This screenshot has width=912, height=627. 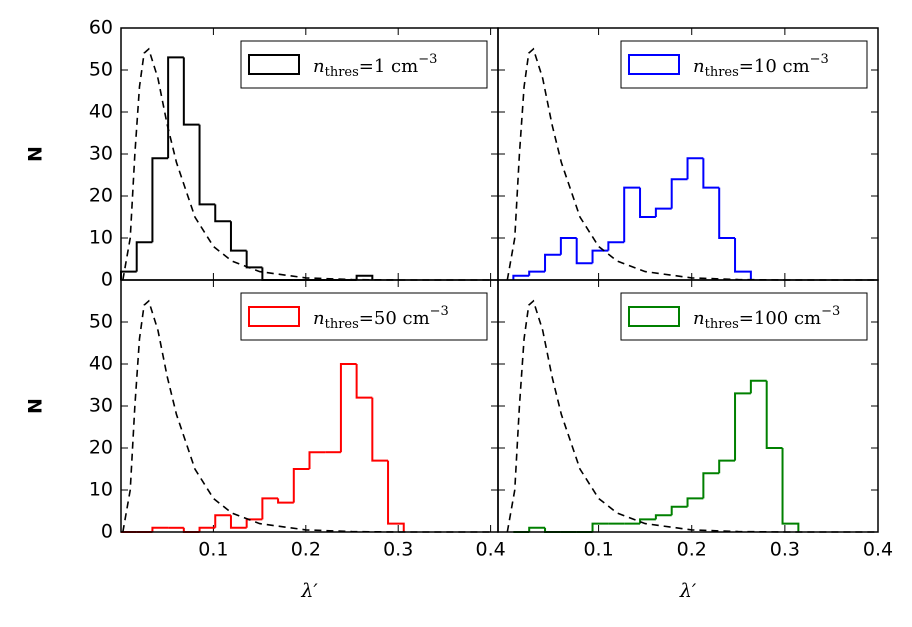 What do you see at coordinates (388, 66) in the screenshot?
I see `legend-text: =1 cm` at bounding box center [388, 66].